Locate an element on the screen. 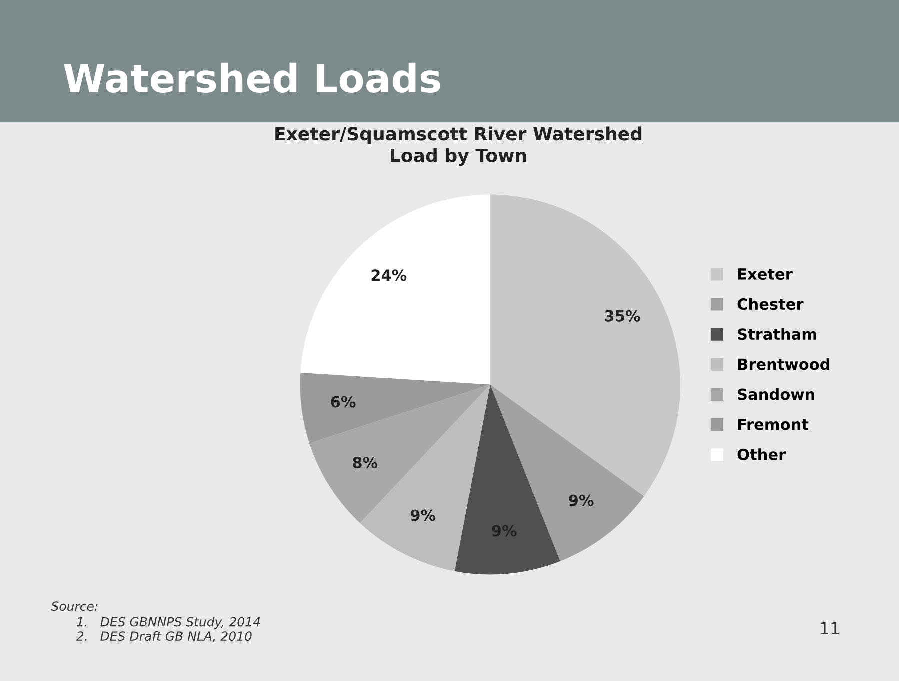 The width and height of the screenshot is (899, 681). legend-label: Fremont is located at coordinates (773, 424).